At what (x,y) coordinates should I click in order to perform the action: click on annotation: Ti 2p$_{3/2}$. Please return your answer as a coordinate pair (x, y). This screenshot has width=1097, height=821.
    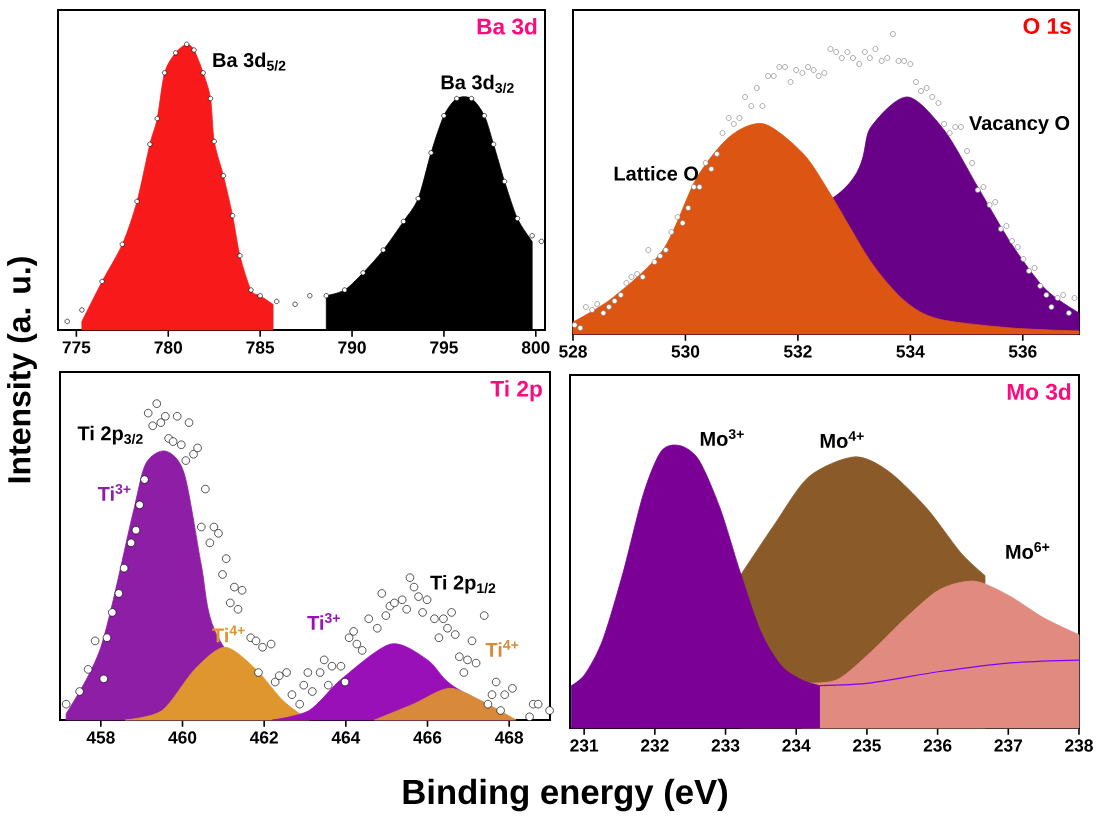
    Looking at the image, I should click on (110, 435).